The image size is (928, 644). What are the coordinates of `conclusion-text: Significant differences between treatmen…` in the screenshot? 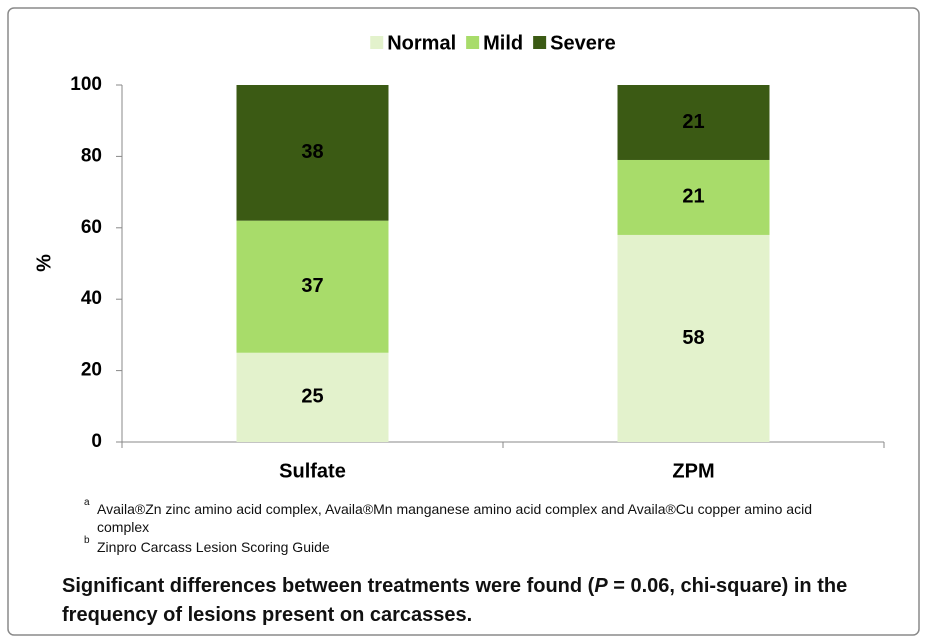 It's located at (328, 586).